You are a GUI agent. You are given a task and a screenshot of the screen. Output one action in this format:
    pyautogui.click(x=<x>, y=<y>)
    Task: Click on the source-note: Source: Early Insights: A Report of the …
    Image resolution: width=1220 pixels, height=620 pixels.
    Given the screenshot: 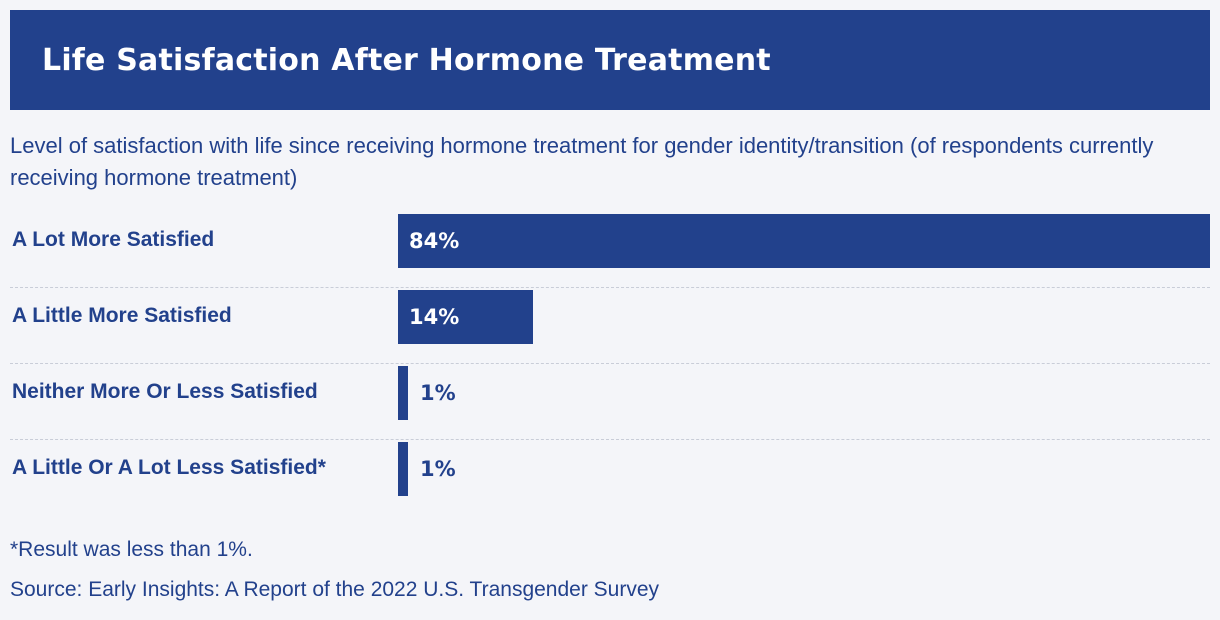 What is the action you would take?
    pyautogui.click(x=335, y=589)
    